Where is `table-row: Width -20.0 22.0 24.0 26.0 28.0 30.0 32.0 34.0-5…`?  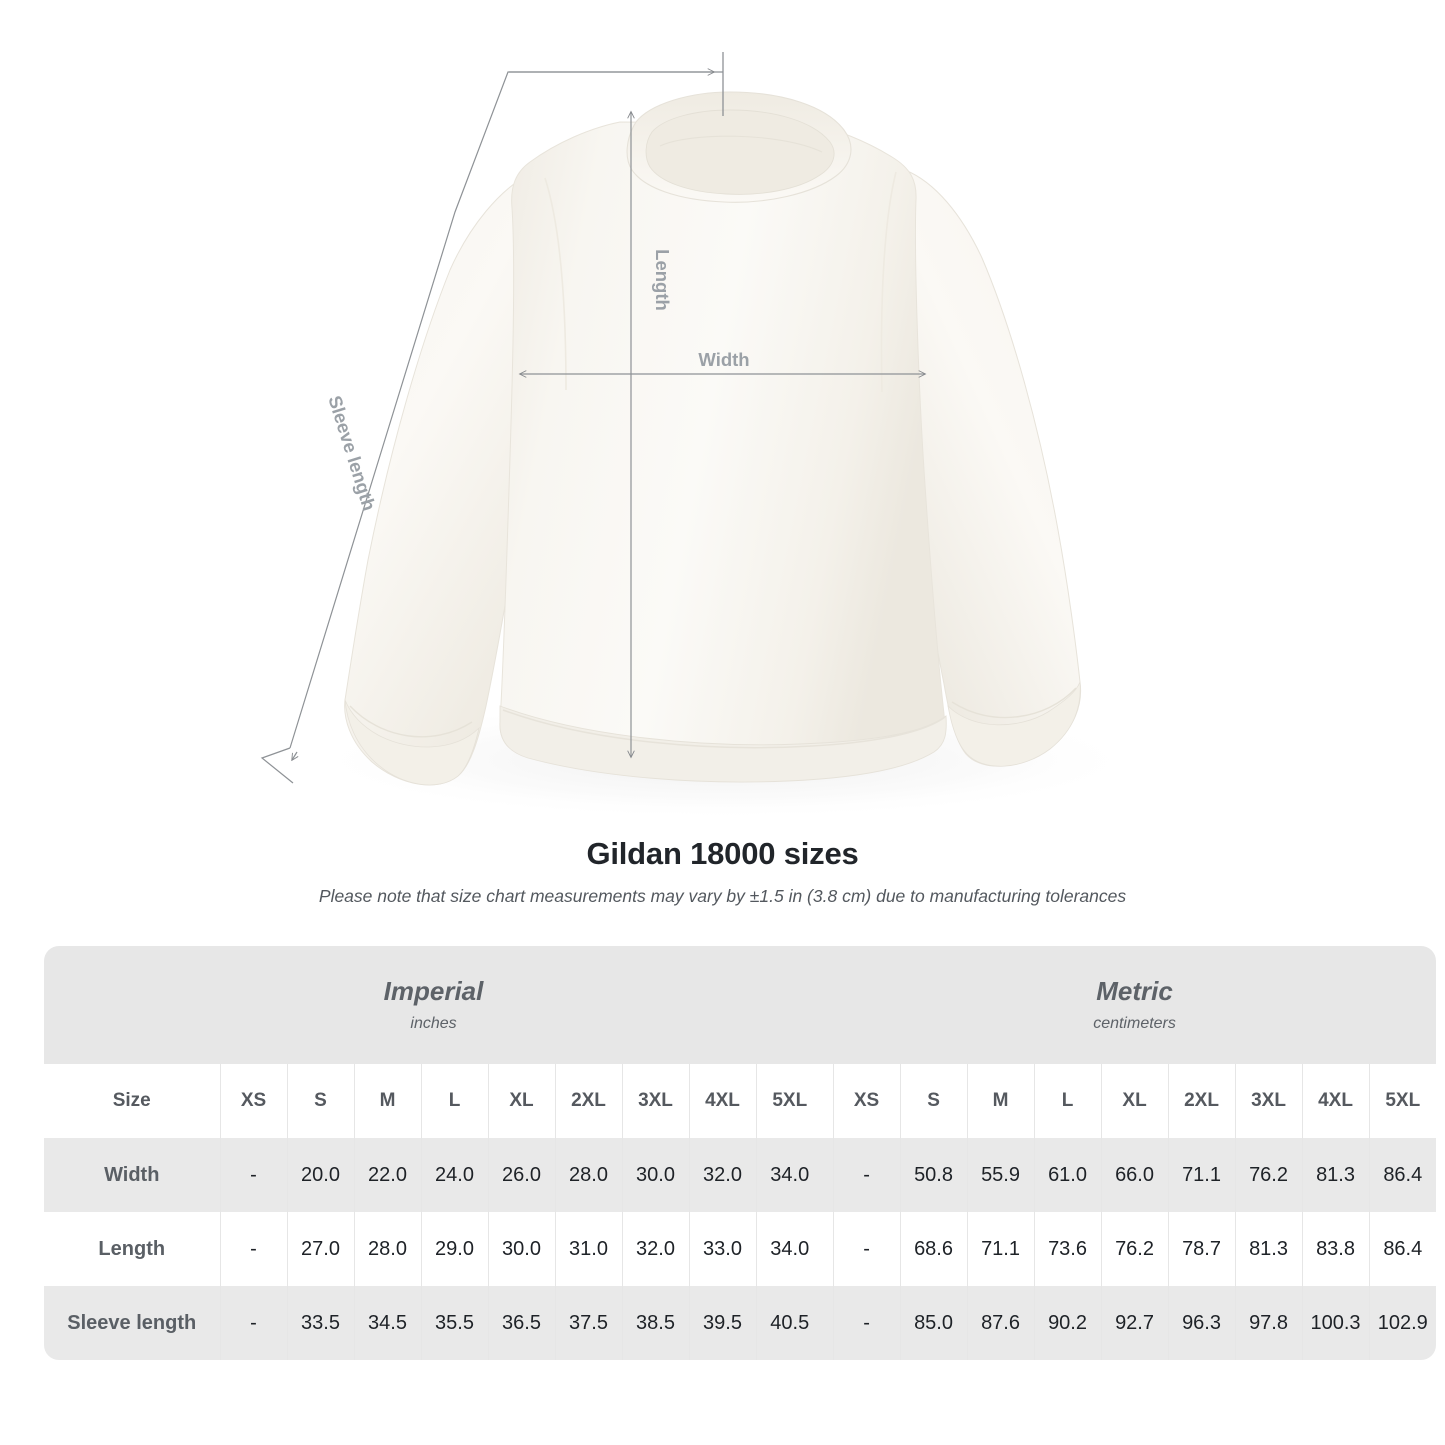 table-row: Width -20.0 22.0 24.0 26.0 28.0 30.0 32.0 34.0-5… is located at coordinates (740, 1175).